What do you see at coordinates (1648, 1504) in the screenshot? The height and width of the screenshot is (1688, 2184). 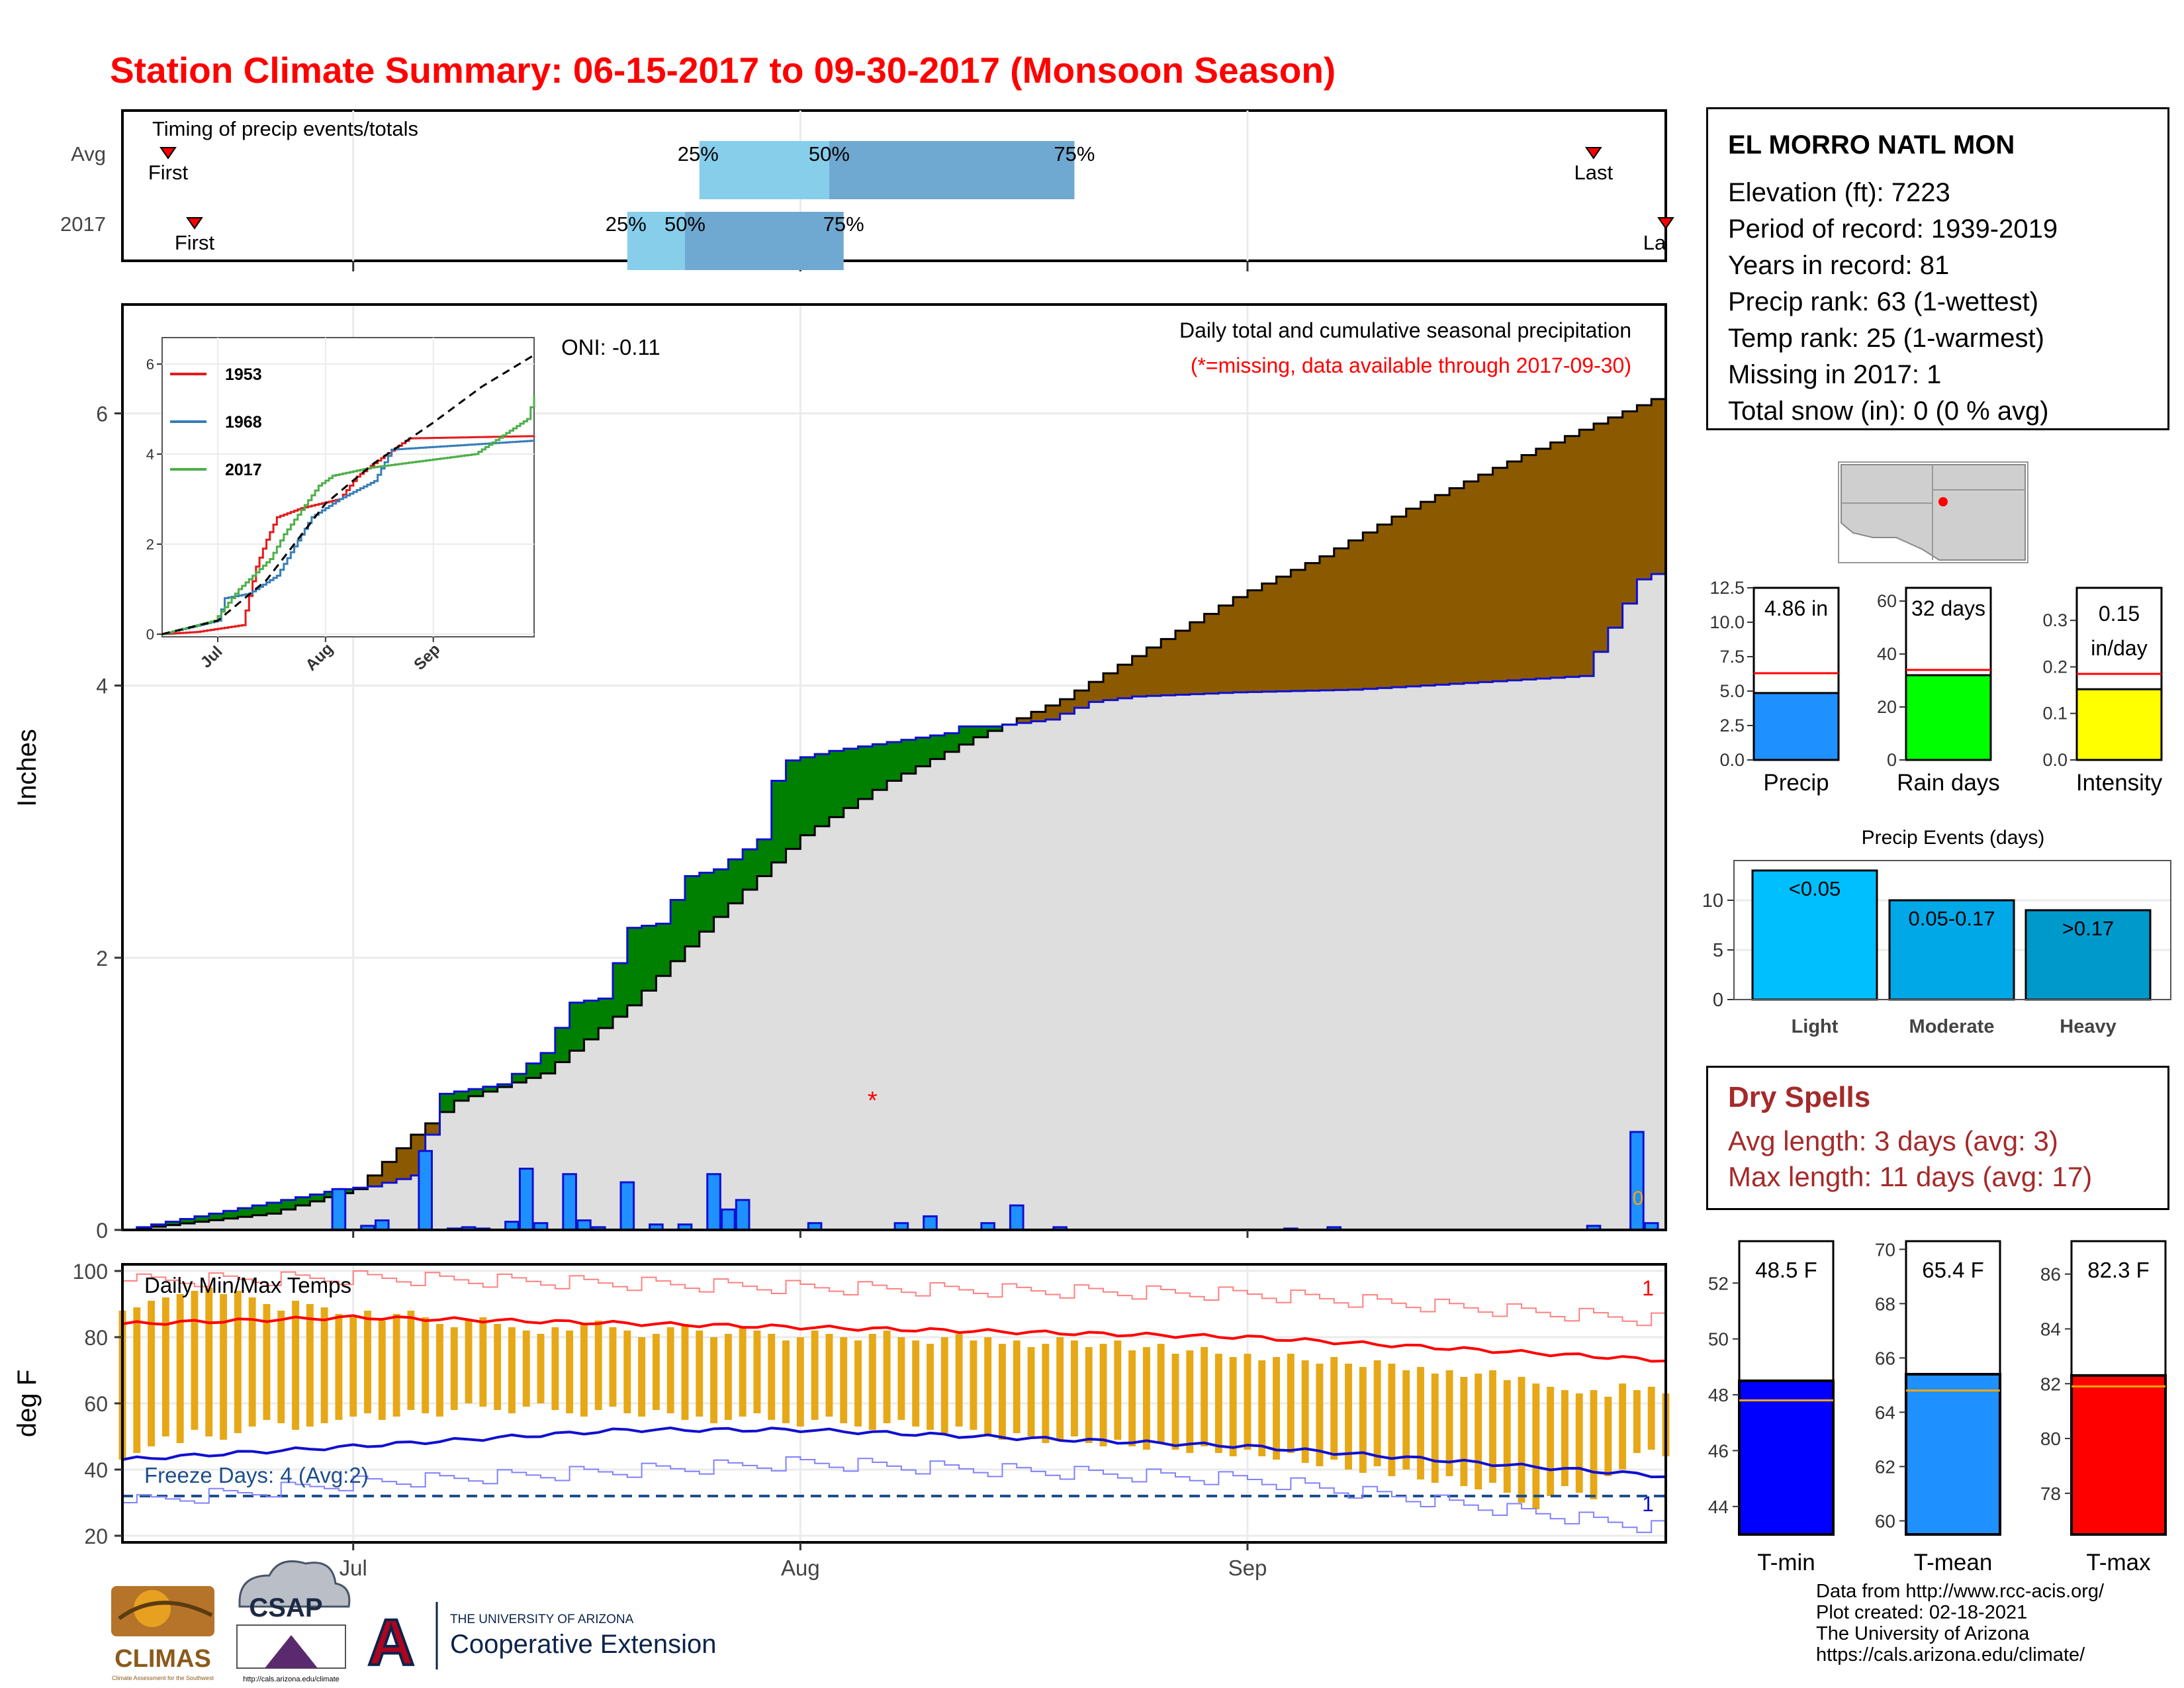 I see `record-count-bottom: 1` at bounding box center [1648, 1504].